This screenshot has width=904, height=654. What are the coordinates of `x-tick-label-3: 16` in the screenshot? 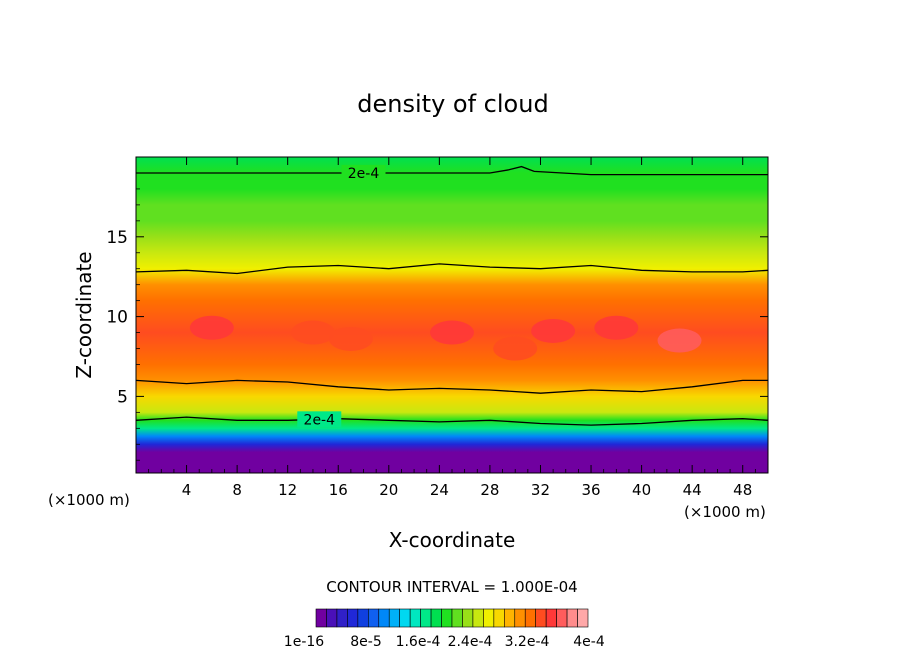 It's located at (338, 490).